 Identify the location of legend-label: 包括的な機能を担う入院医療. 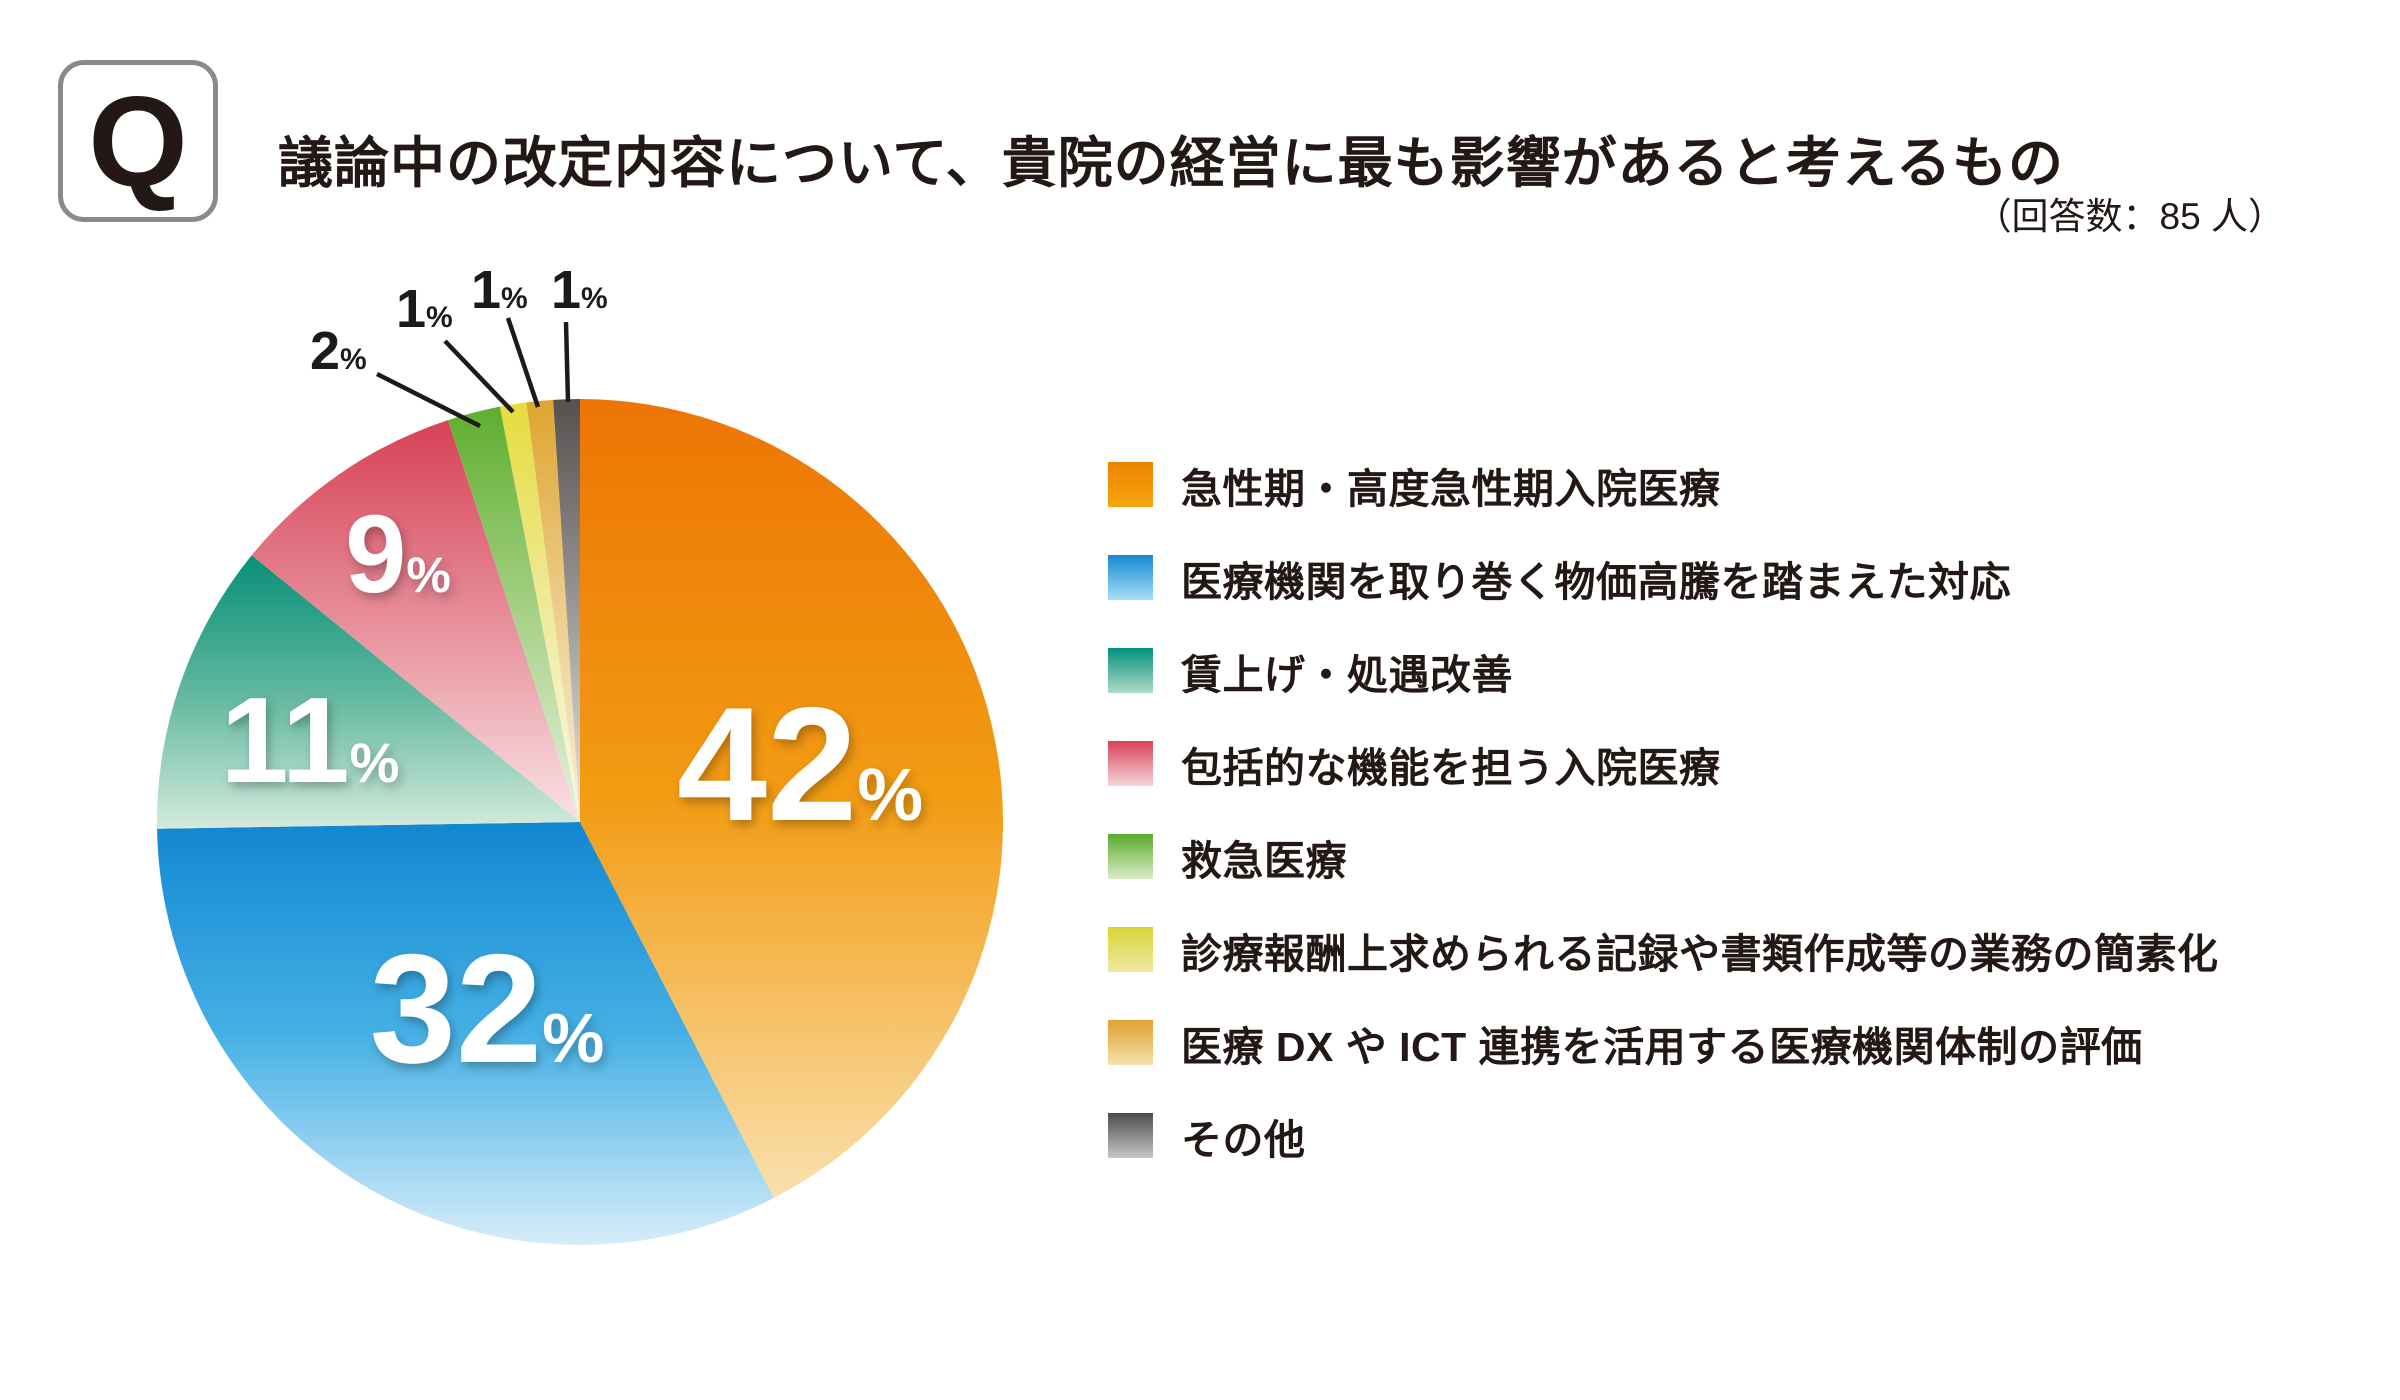
(1451, 767).